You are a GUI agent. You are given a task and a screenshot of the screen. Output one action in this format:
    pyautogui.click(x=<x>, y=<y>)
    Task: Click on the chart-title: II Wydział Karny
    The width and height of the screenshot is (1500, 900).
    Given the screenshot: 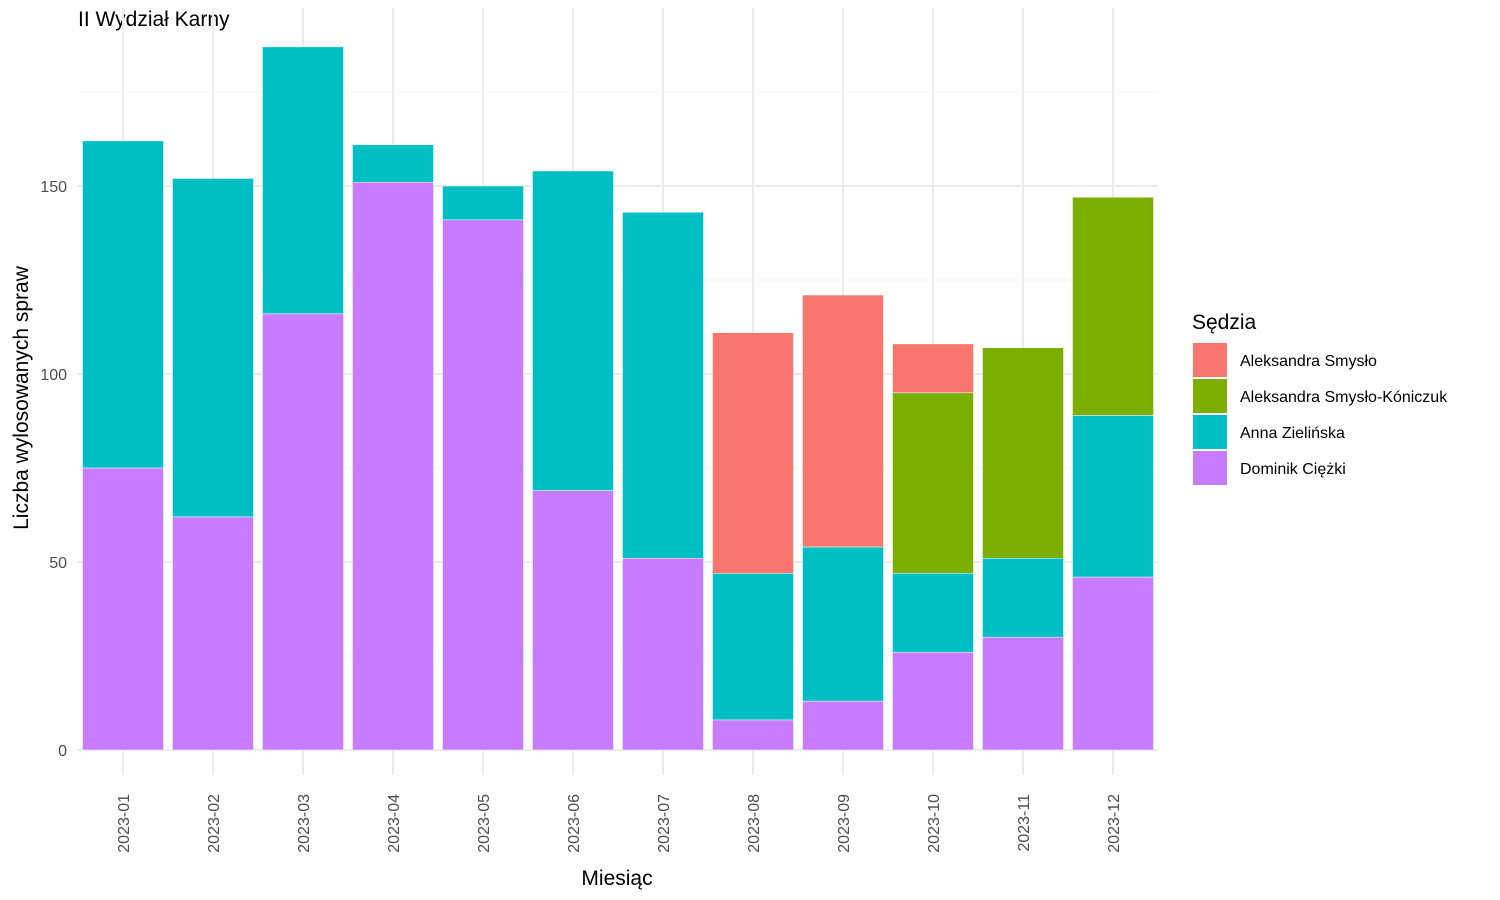 What is the action you would take?
    pyautogui.click(x=154, y=19)
    